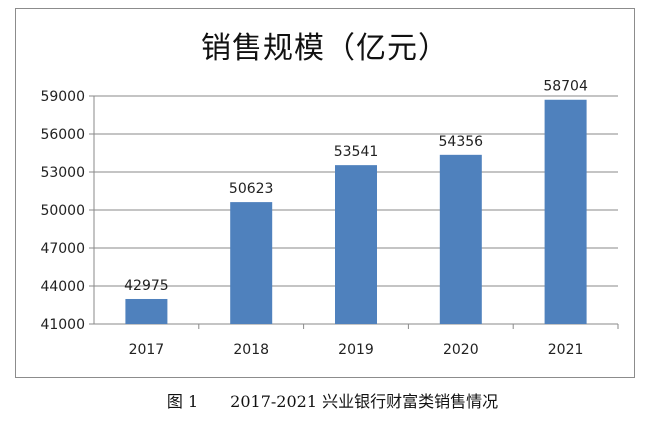 Image resolution: width=665 pixels, height=429 pixels. What do you see at coordinates (62, 135) in the screenshot?
I see `y-tick-label: 56000` at bounding box center [62, 135].